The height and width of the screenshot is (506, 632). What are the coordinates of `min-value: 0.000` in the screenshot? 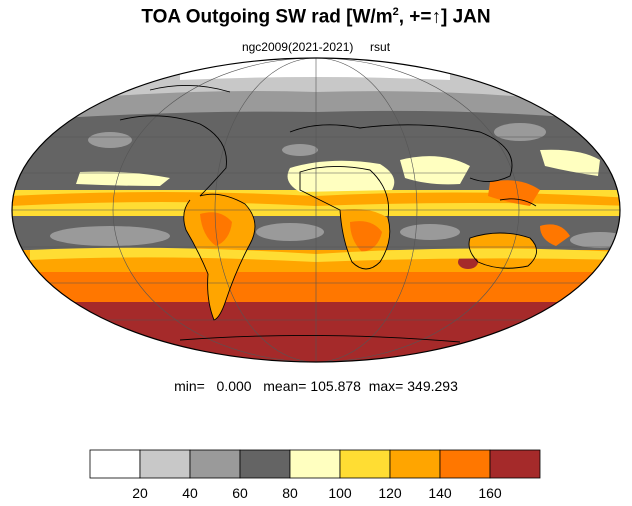 It's located at (234, 386).